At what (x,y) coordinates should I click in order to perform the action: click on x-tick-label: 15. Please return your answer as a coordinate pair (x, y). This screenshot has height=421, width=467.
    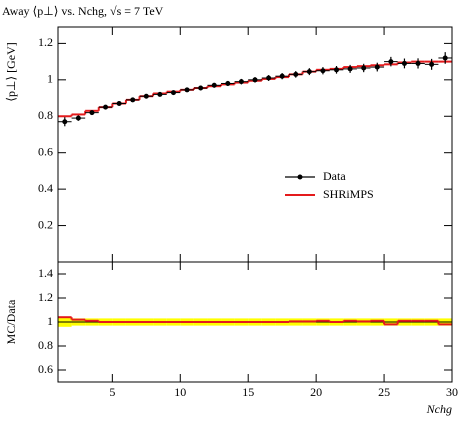
    Looking at the image, I should click on (248, 392).